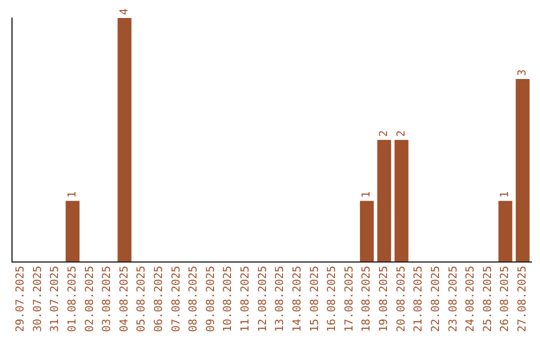 The height and width of the screenshot is (340, 540). What do you see at coordinates (470, 299) in the screenshot?
I see `x-tick-label: 24.08.2025` at bounding box center [470, 299].